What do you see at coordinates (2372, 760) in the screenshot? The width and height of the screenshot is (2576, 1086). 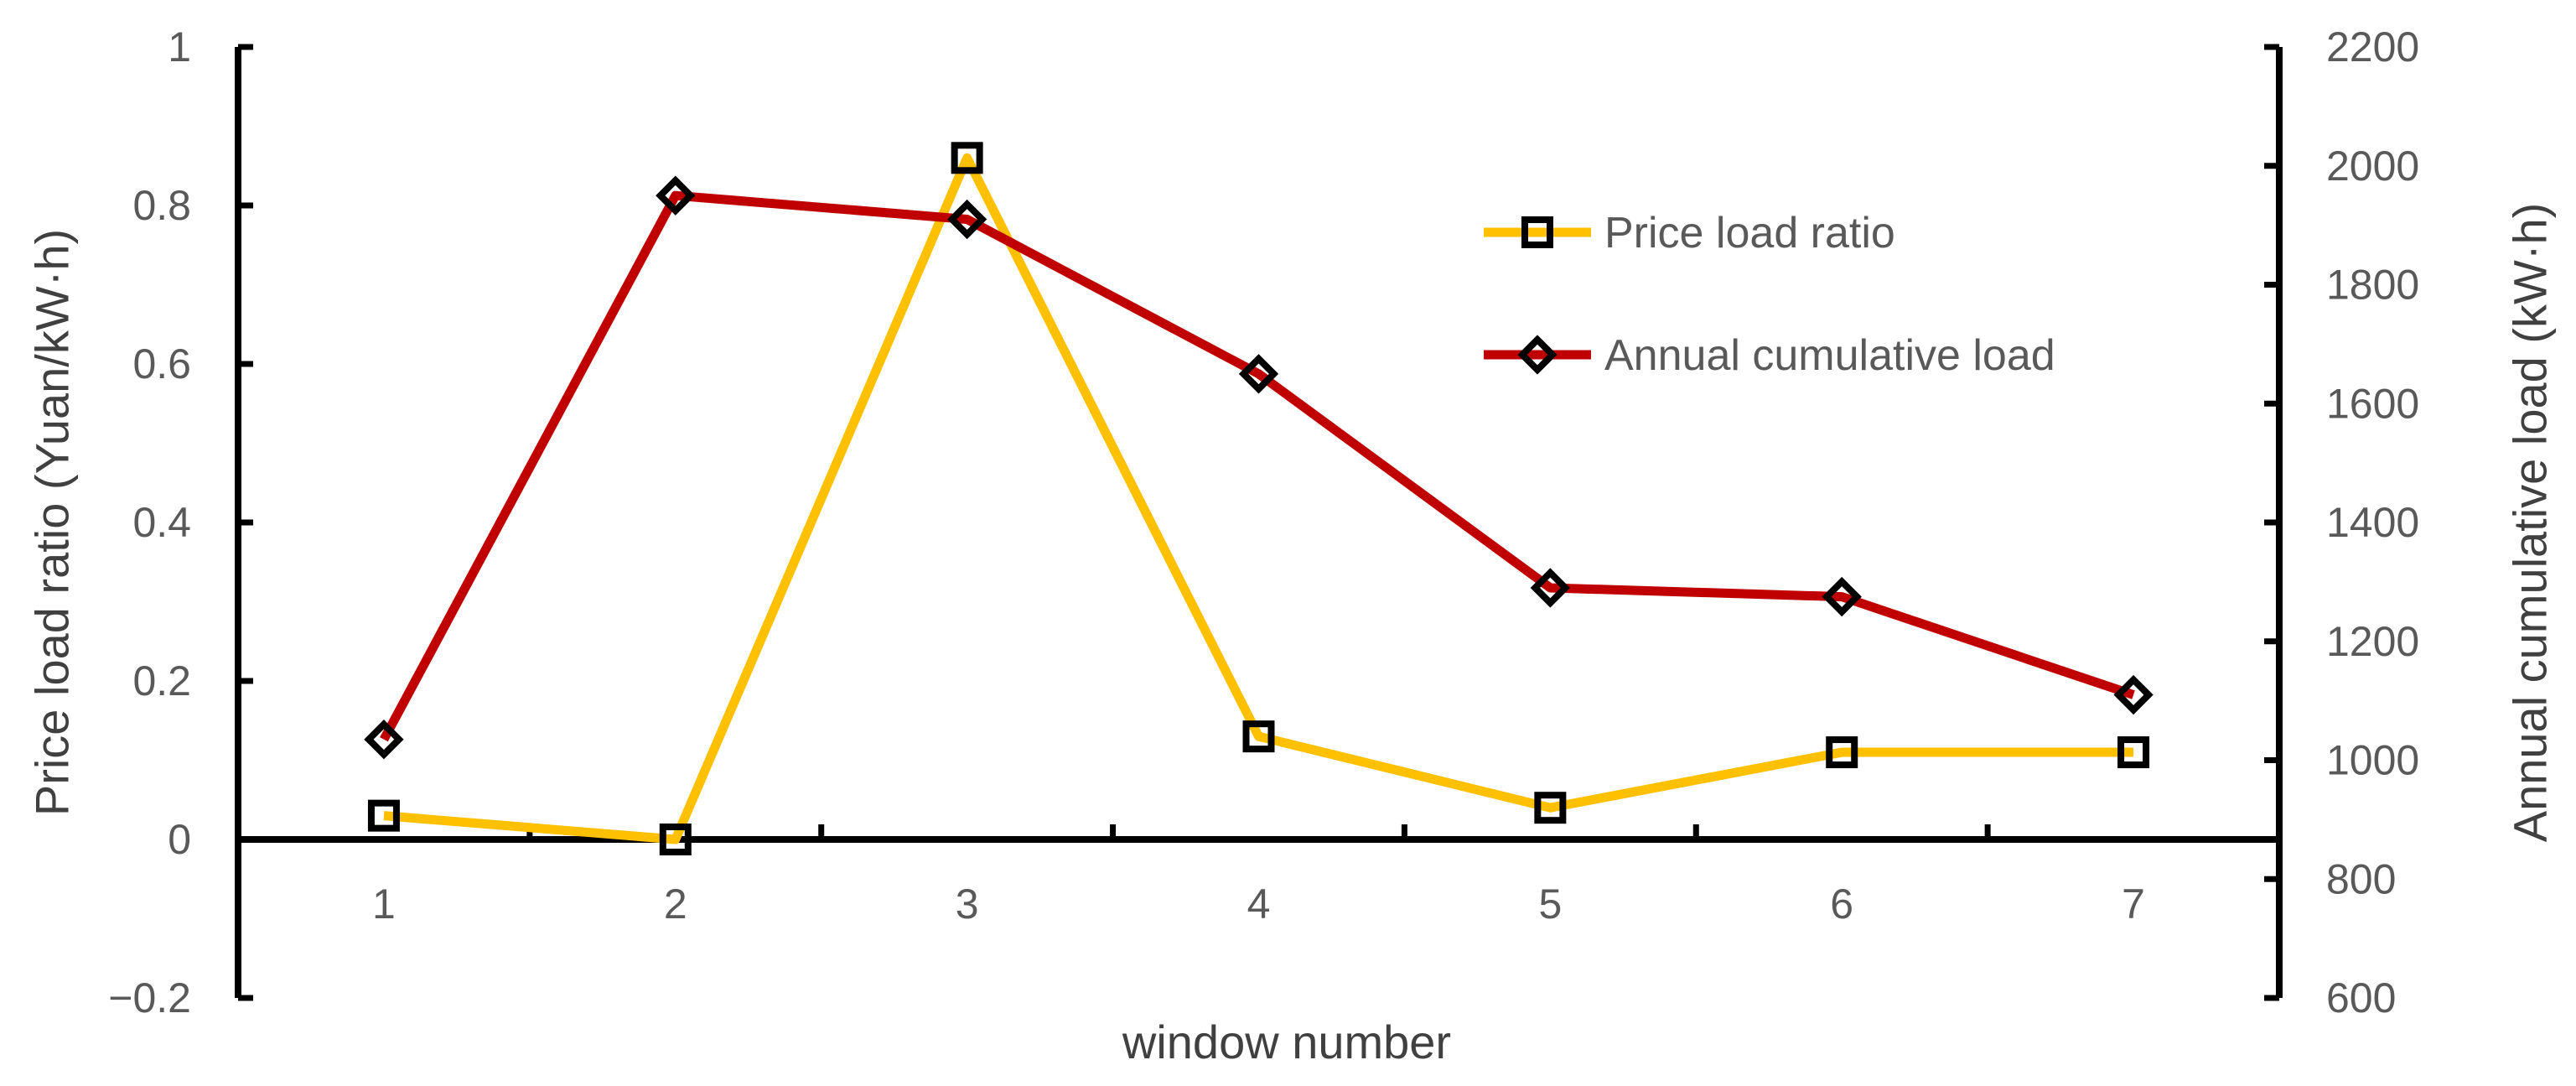 I see `right-axis-tick-label: 1000` at bounding box center [2372, 760].